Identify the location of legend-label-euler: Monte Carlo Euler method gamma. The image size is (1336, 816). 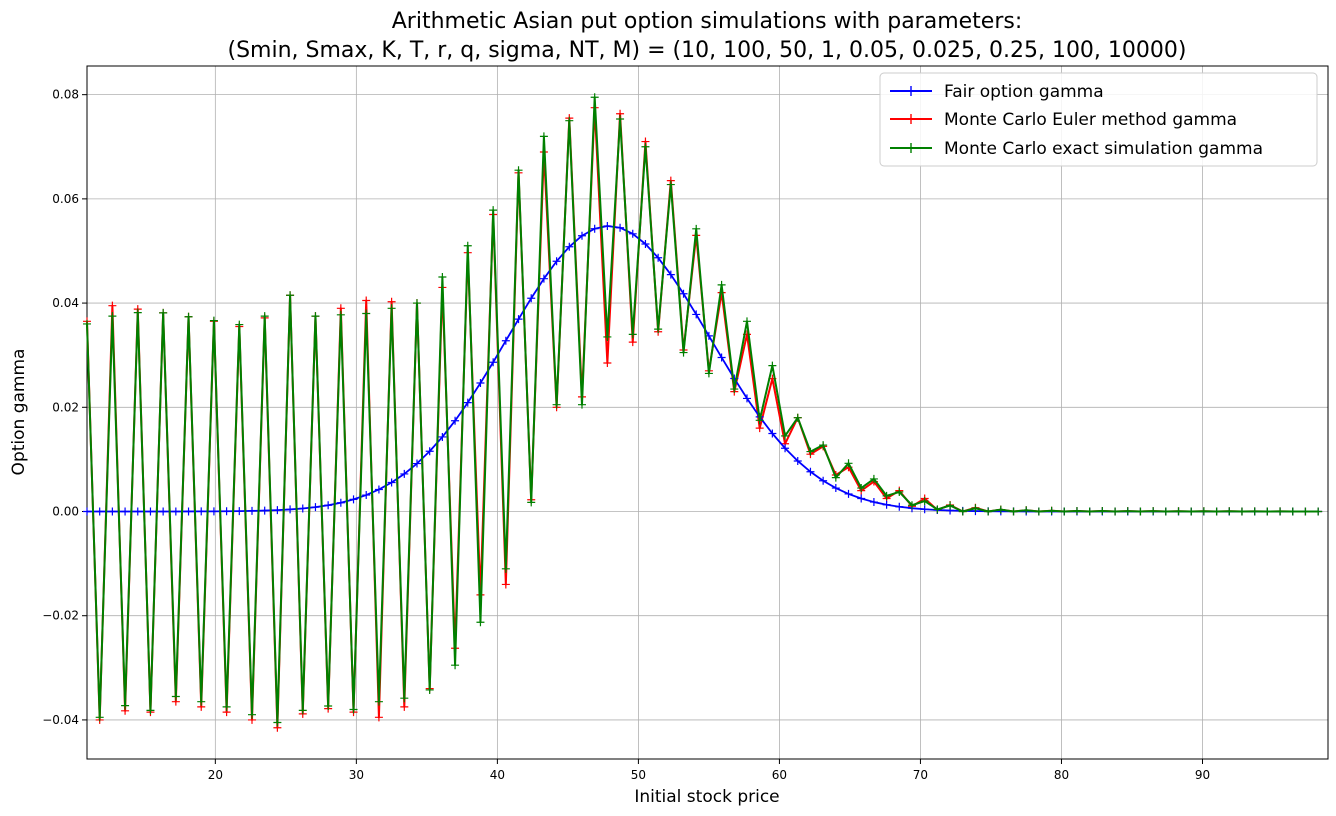
(1090, 120).